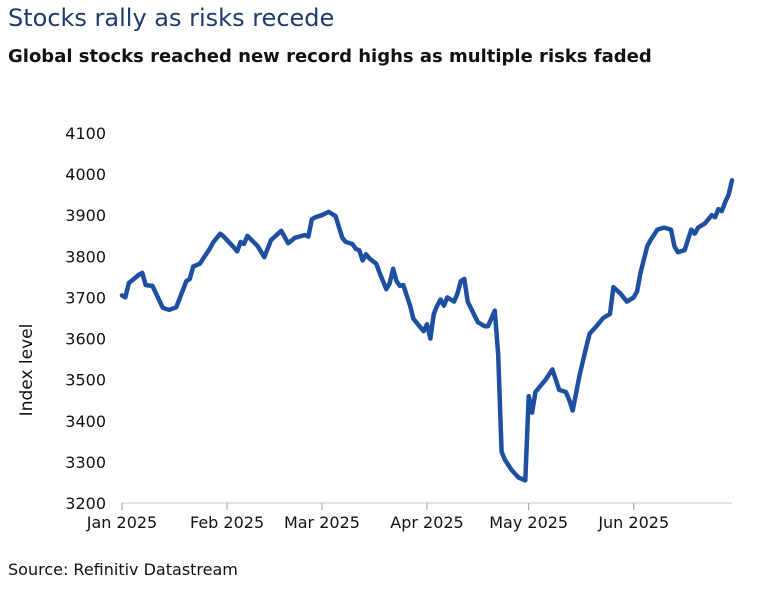  I want to click on x-tick-label: May 2025, so click(528, 522).